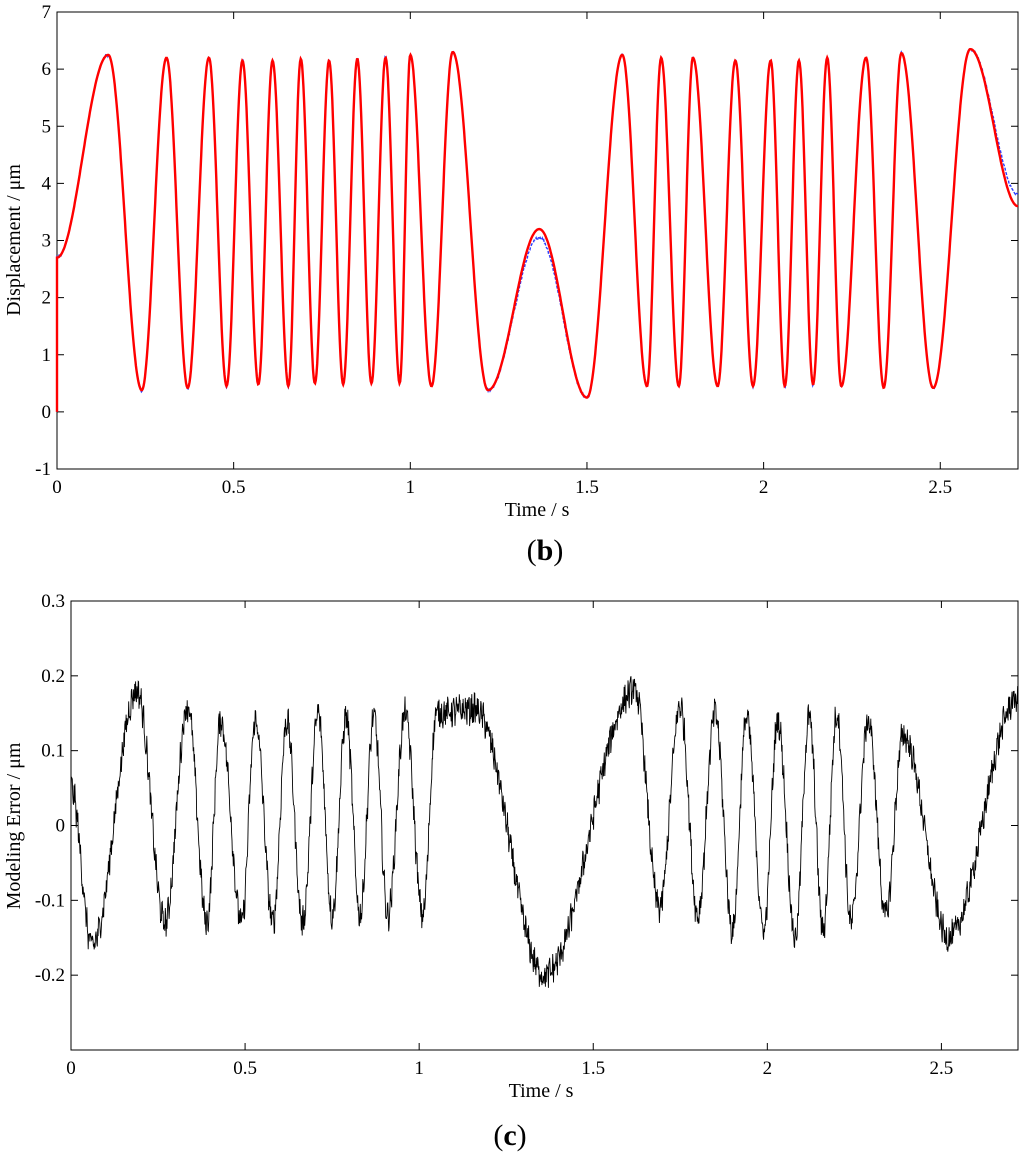  What do you see at coordinates (587, 487) in the screenshot?
I see `panel-b-xtick-label: 1.5` at bounding box center [587, 487].